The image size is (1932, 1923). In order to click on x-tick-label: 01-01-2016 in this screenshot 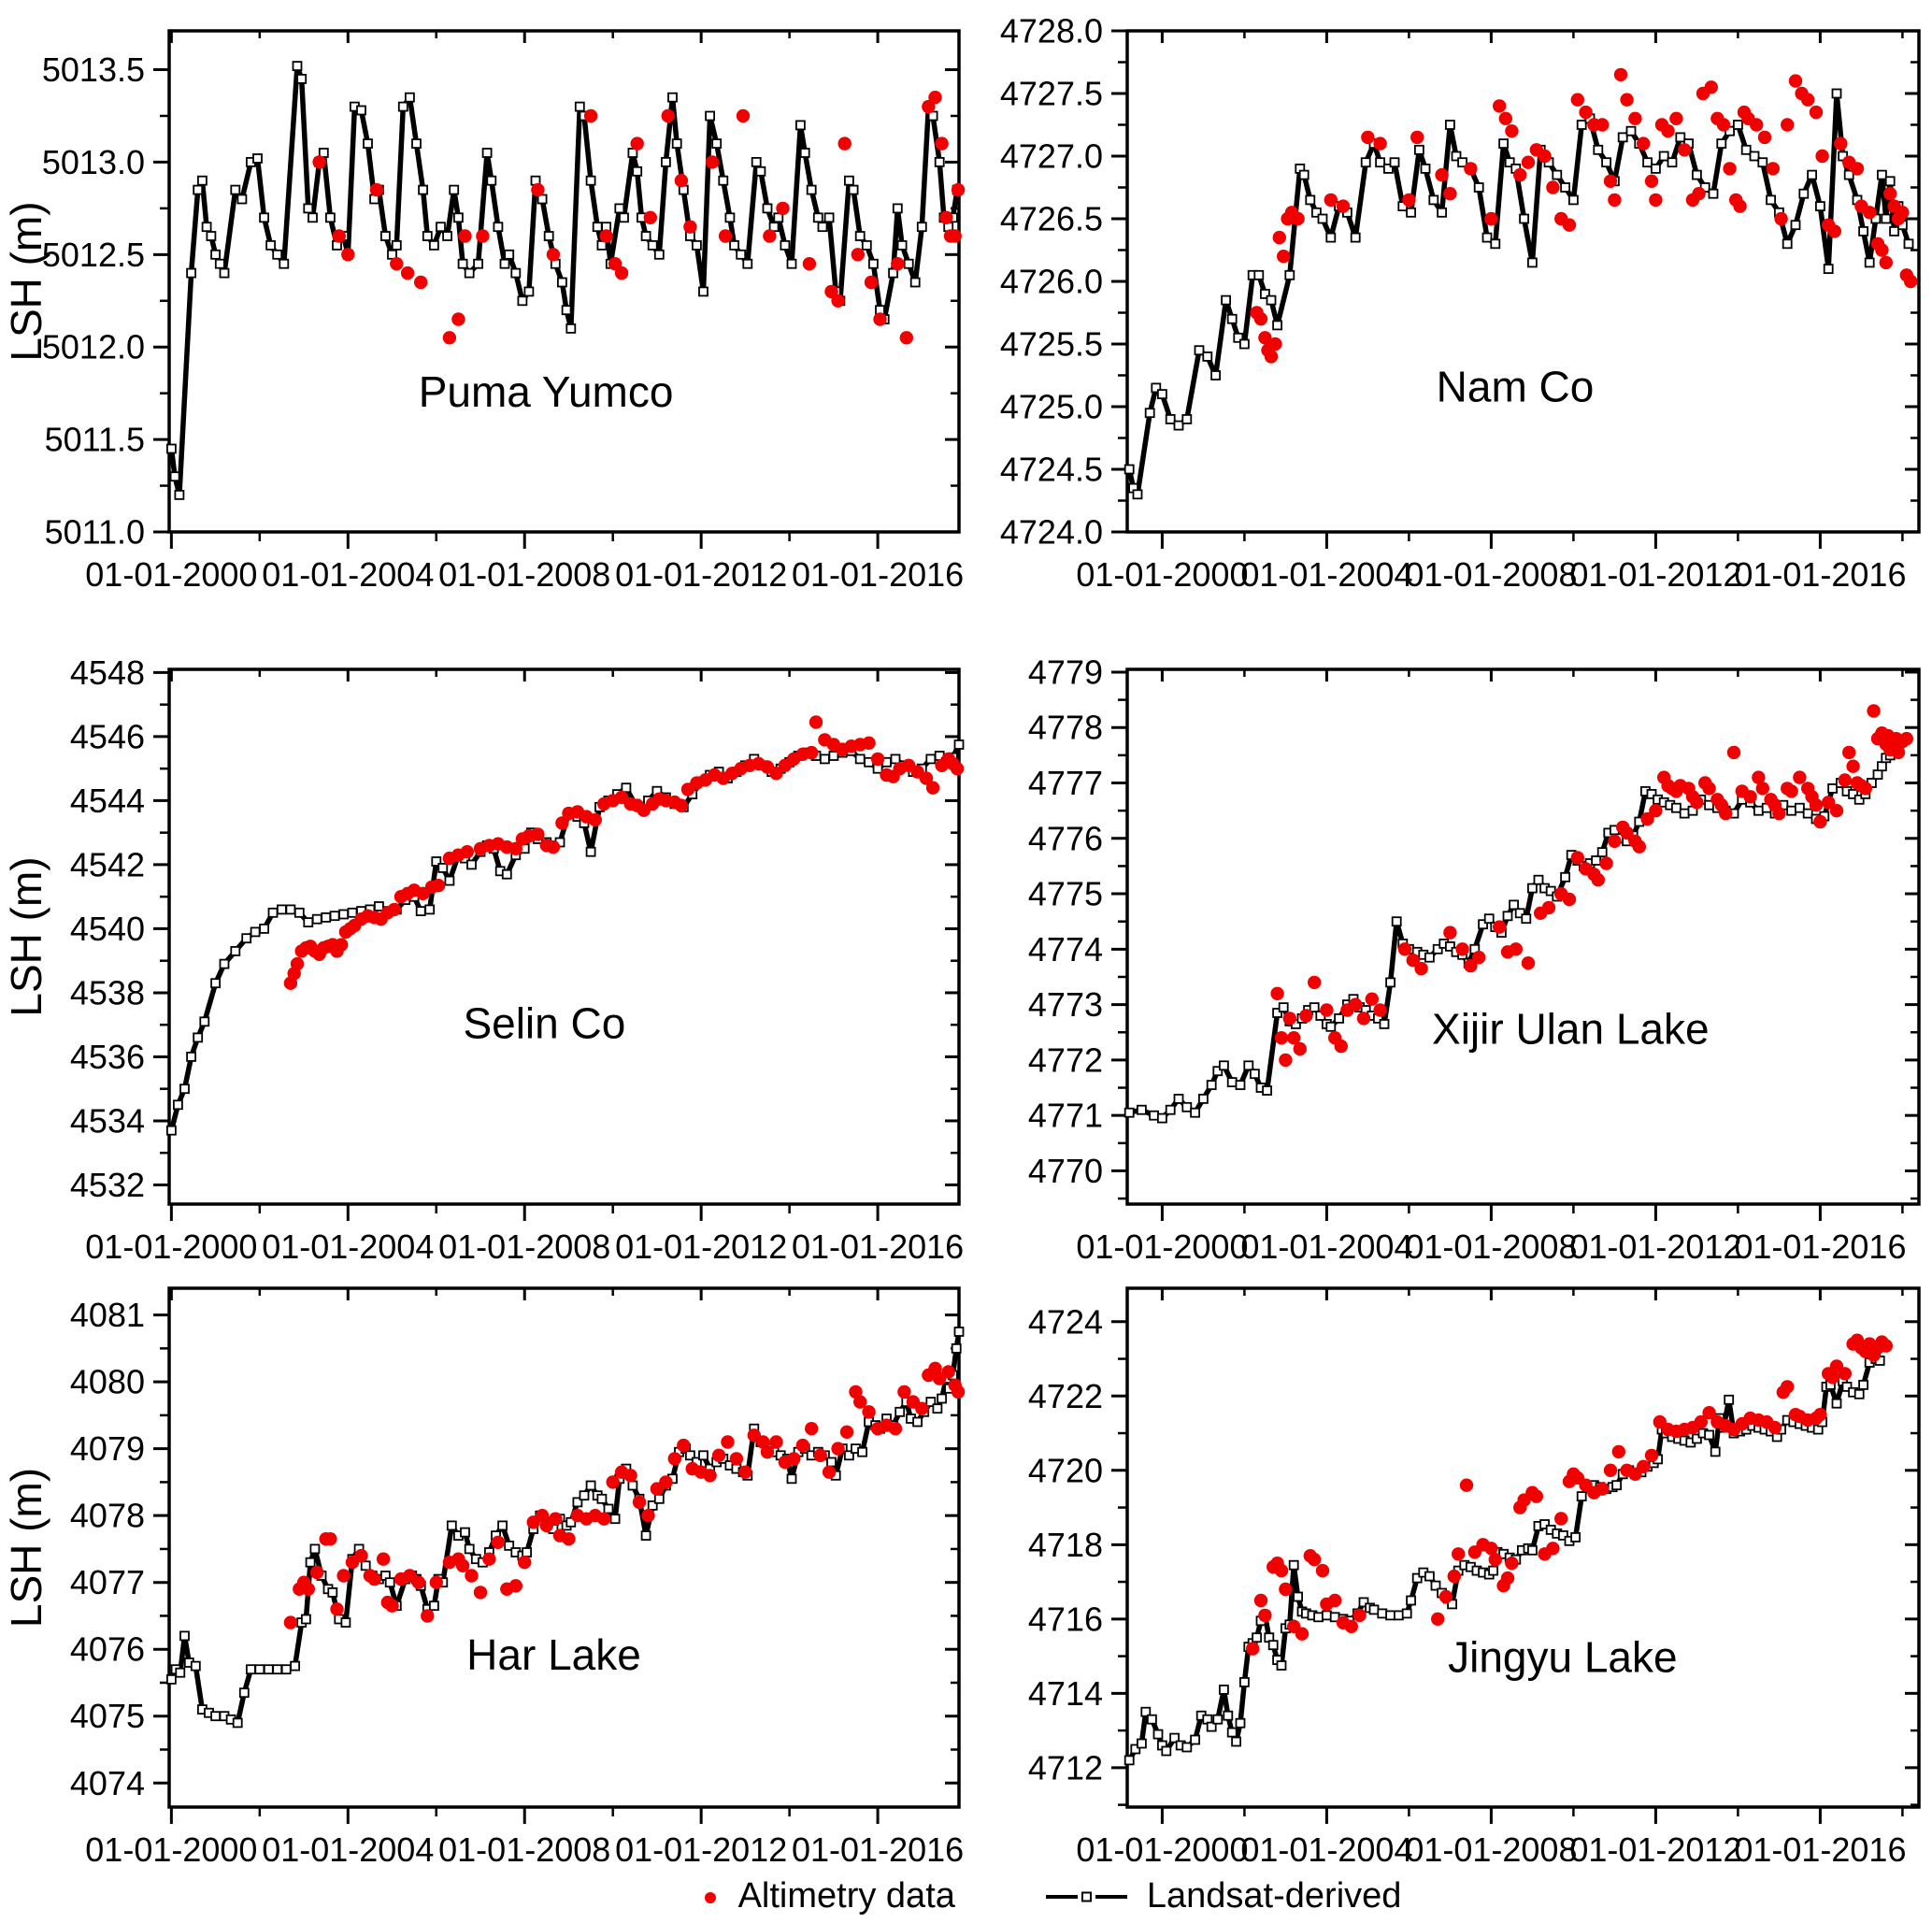, I will do `click(1820, 574)`.